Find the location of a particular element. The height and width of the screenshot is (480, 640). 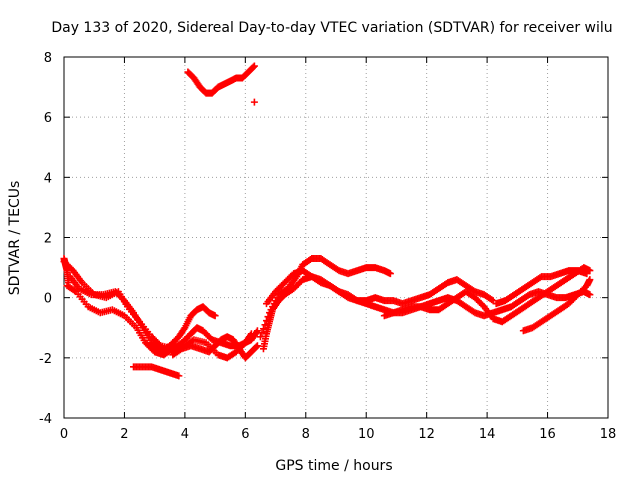

x-tick-label: 2 is located at coordinates (124, 434).